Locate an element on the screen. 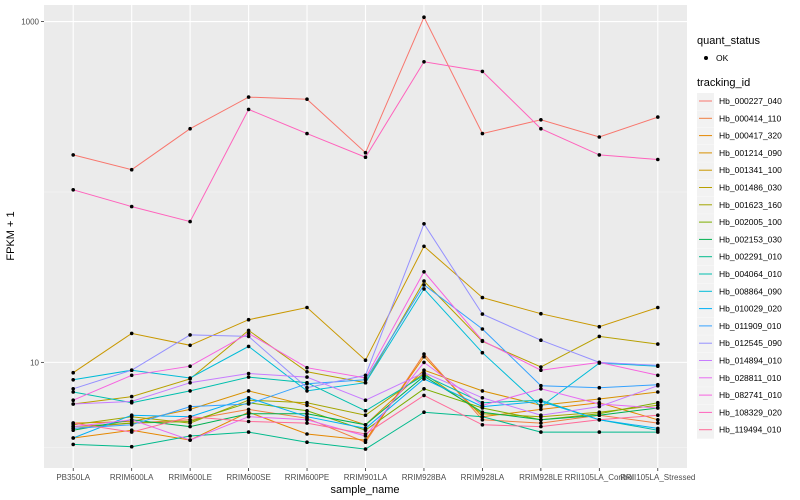 The height and width of the screenshot is (500, 800). legend-label: Hb_001623_160 is located at coordinates (750, 205).